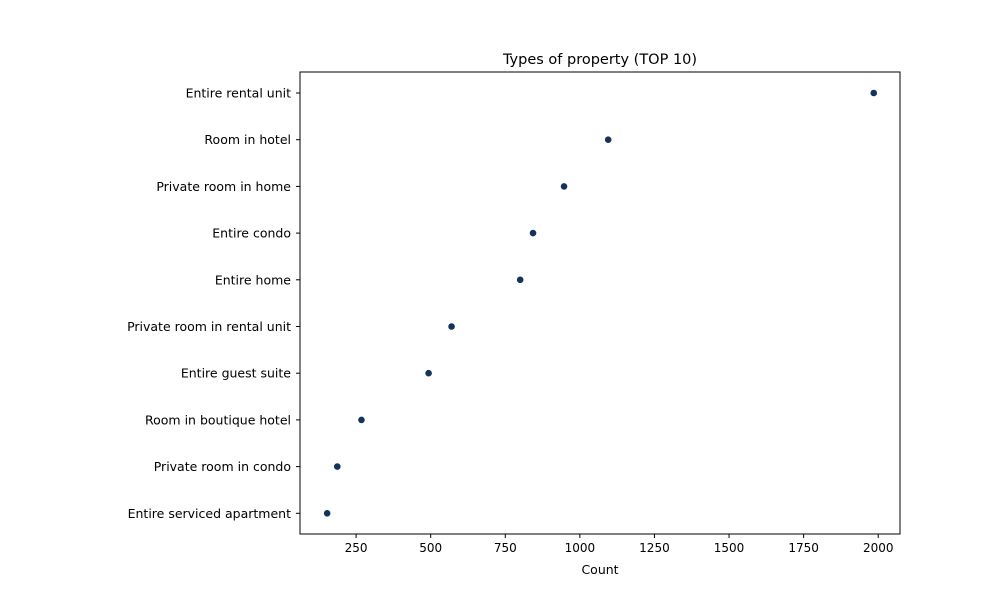 This screenshot has width=1000, height=604. What do you see at coordinates (247, 139) in the screenshot?
I see `y-tick-label: Room in hotel` at bounding box center [247, 139].